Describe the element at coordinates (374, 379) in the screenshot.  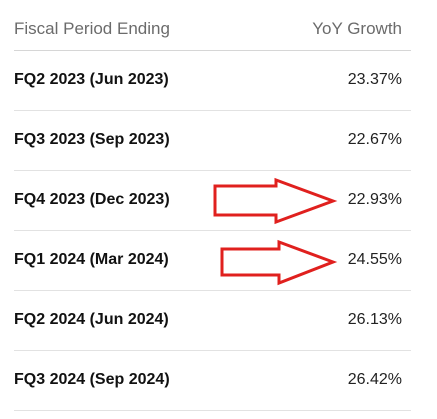
I see `growth-cell: 26.42%` at that location.